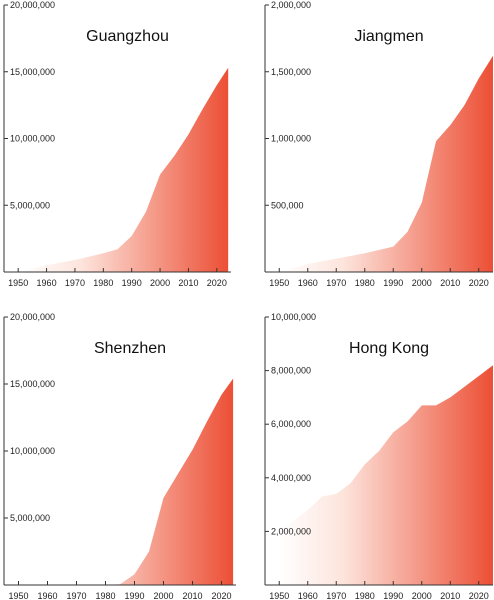  What do you see at coordinates (123, 169) in the screenshot?
I see `area-series-guangzhou` at bounding box center [123, 169].